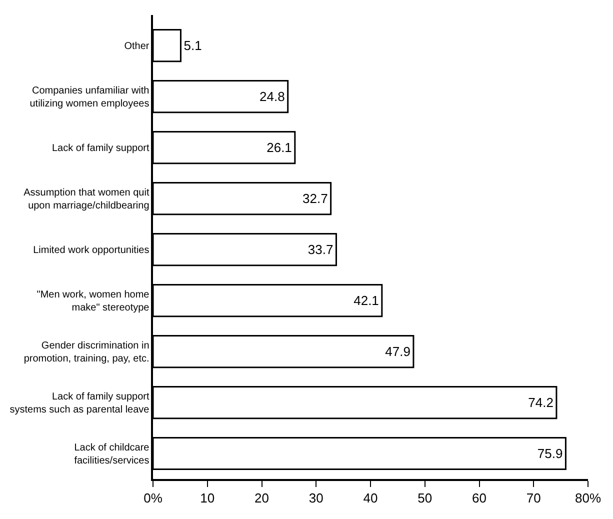  What do you see at coordinates (80, 404) in the screenshot?
I see `y-tick-label: Lack of family support systems such as parental leave` at bounding box center [80, 404].